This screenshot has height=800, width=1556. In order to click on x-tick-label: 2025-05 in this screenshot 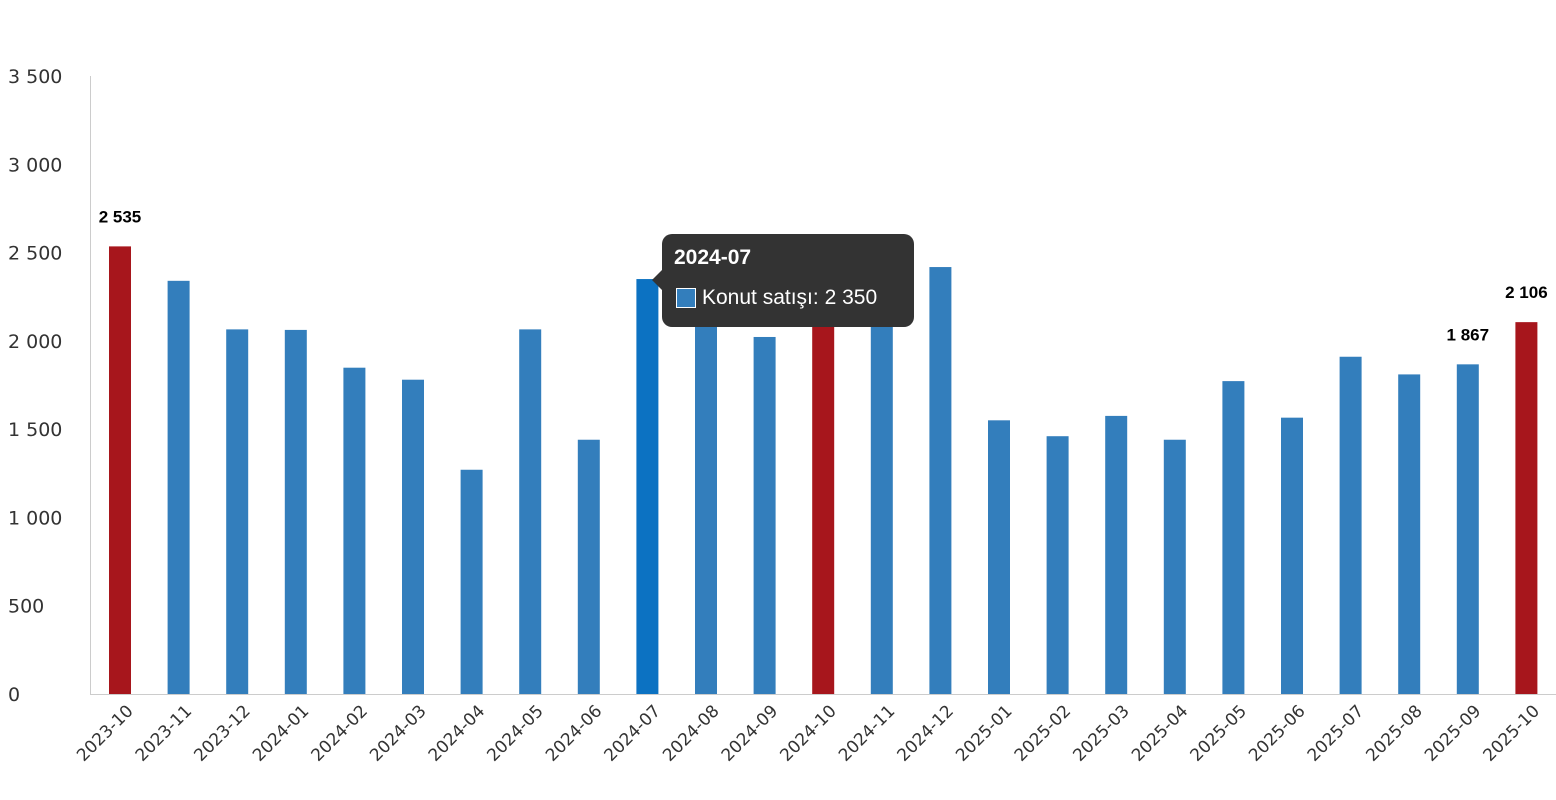, I will do `click(1219, 733)`.